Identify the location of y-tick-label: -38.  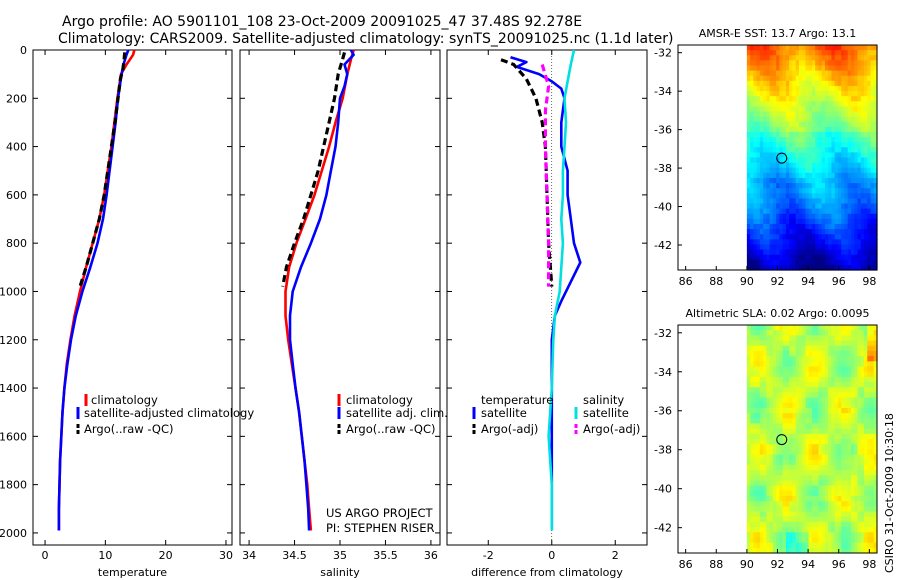
(663, 450).